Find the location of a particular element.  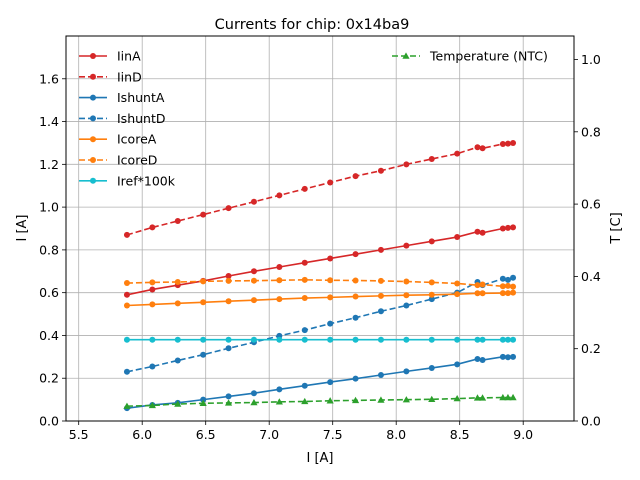

series-ishunta is located at coordinates (320, 382).